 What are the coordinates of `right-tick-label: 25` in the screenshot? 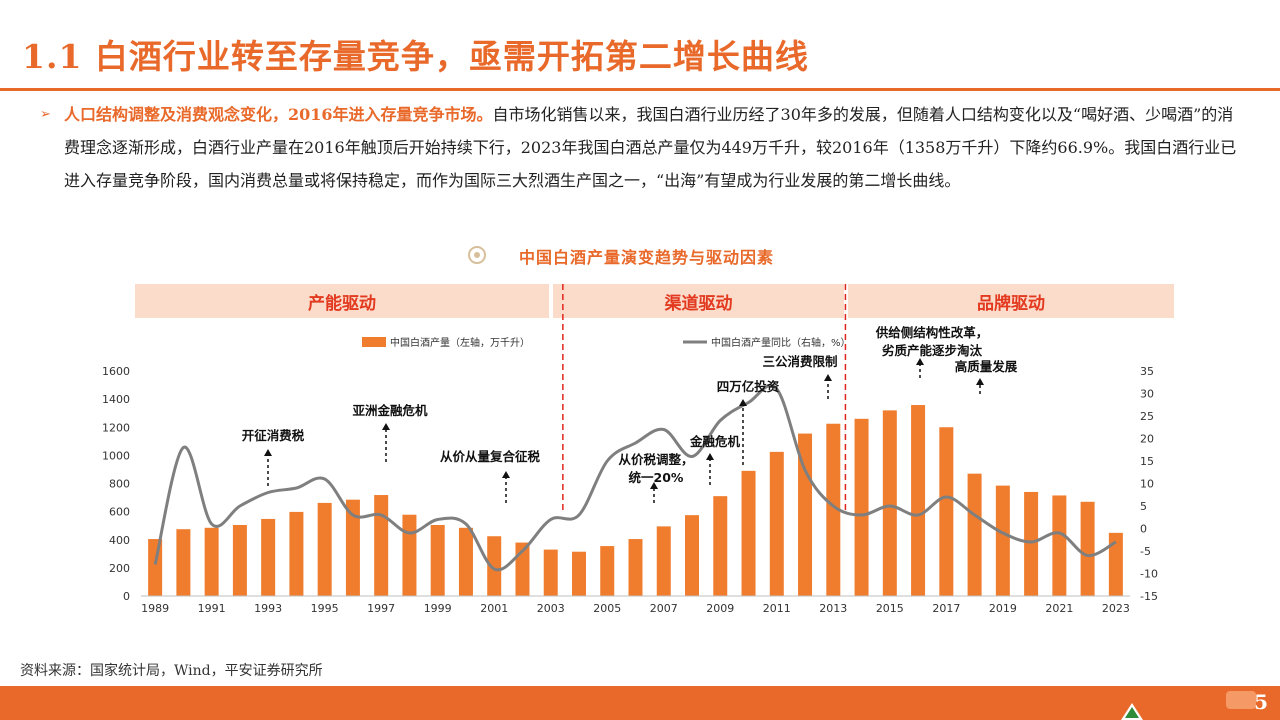 It's located at (1147, 416).